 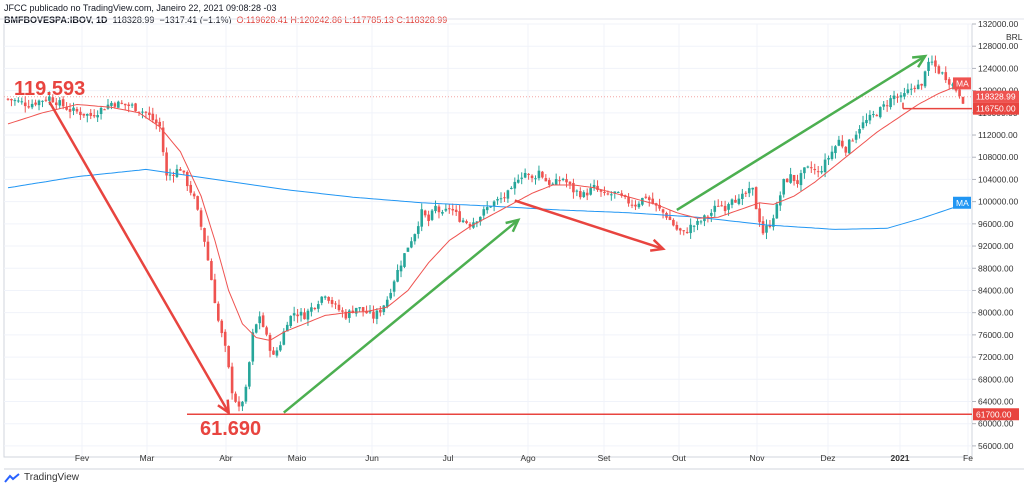 I want to click on x-tick-label: Ago, so click(x=527, y=458).